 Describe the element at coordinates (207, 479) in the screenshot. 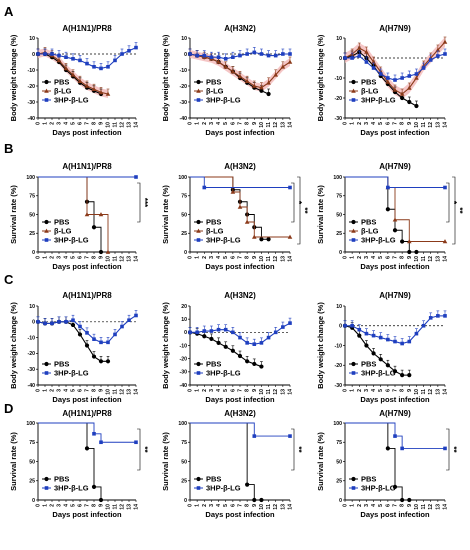

I see `legend-item: PBS` at that location.